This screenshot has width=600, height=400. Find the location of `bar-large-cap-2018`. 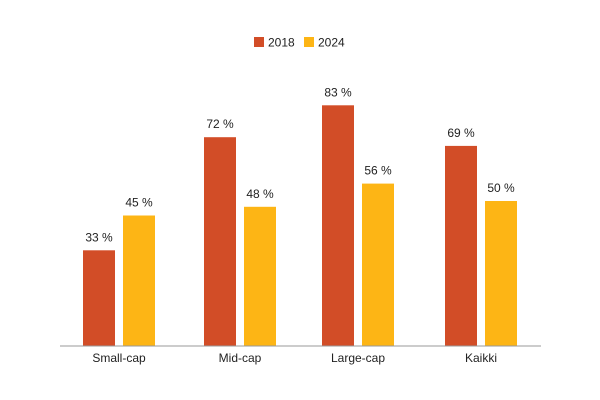

bar-large-cap-2018 is located at coordinates (338, 225).